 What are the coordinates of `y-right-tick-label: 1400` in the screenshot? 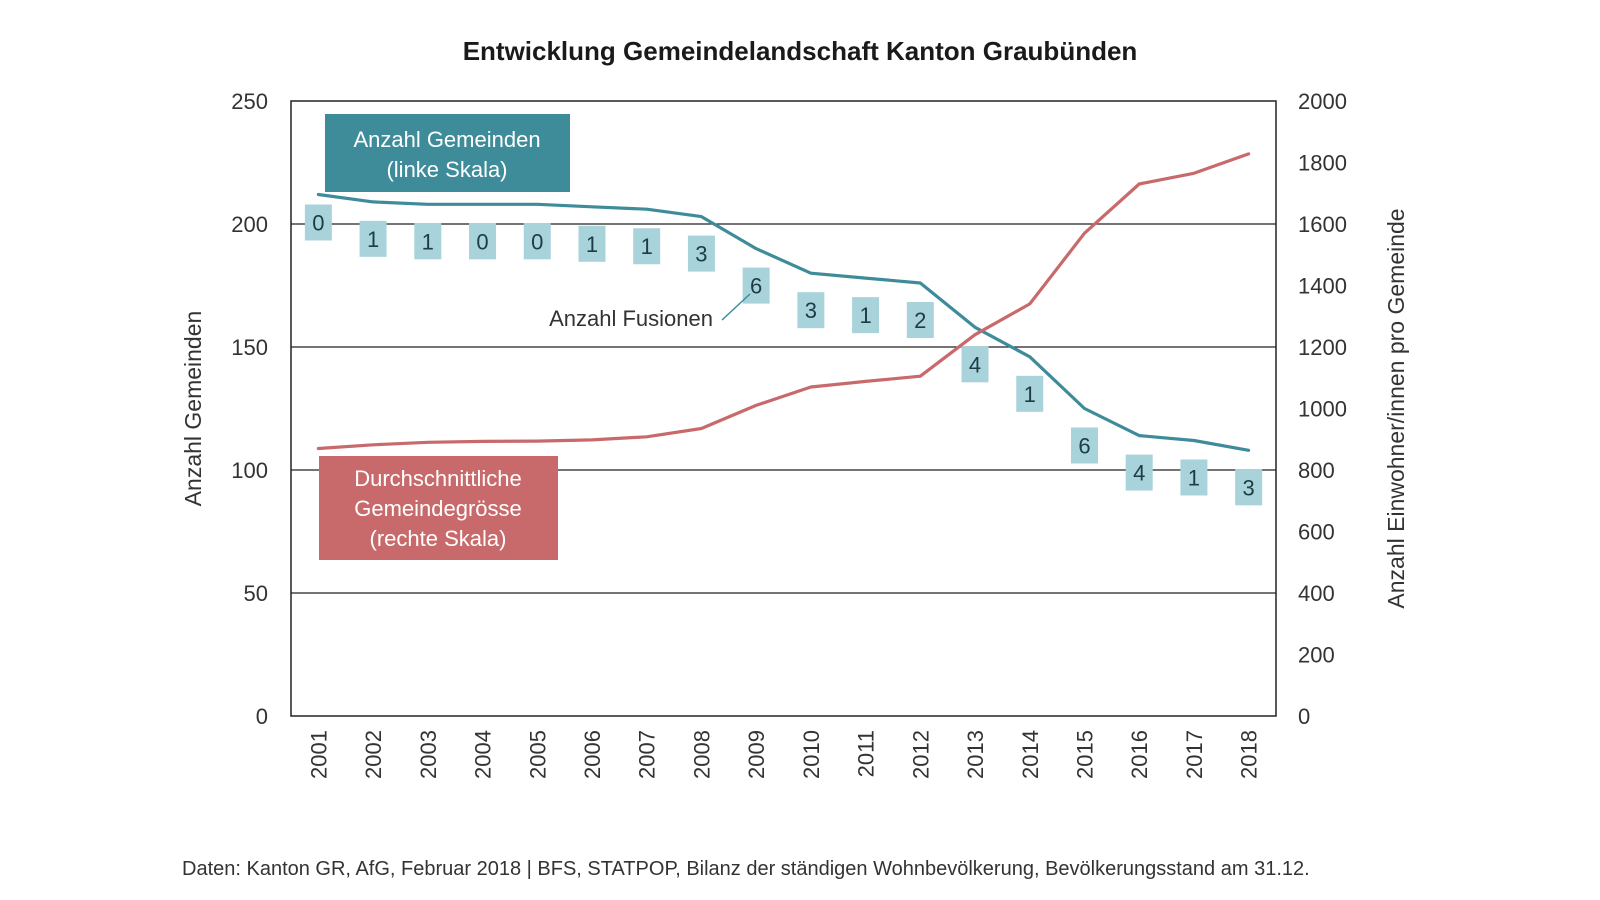 It's located at (1322, 286).